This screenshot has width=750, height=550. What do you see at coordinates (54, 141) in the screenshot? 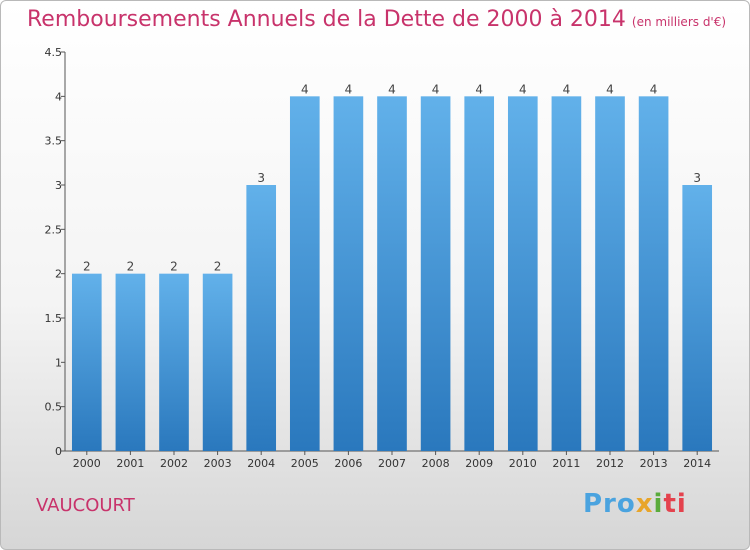
I see `y-tick-label: 3.5` at bounding box center [54, 141].